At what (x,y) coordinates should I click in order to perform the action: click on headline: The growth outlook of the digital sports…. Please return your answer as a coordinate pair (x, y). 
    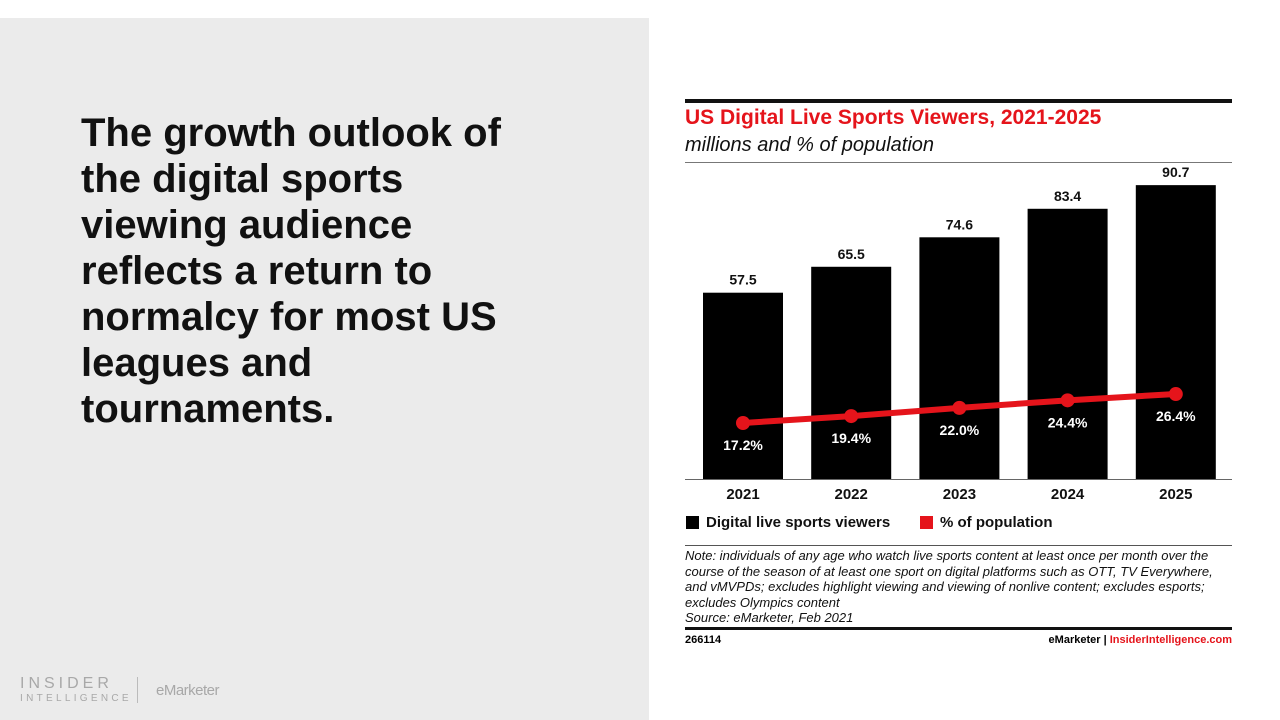
    Looking at the image, I should click on (291, 271).